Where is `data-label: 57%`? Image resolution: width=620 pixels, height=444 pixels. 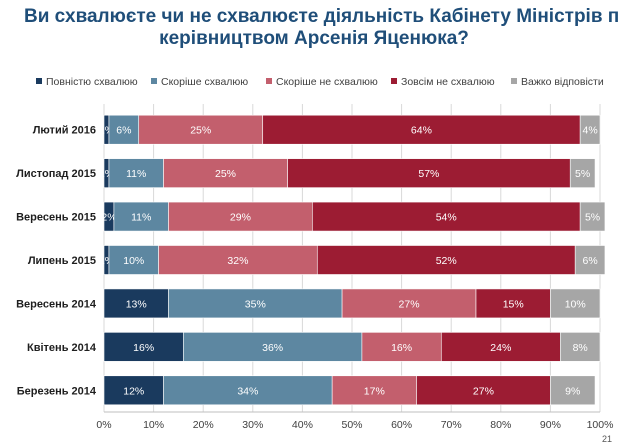
data-label: 57% is located at coordinates (428, 174).